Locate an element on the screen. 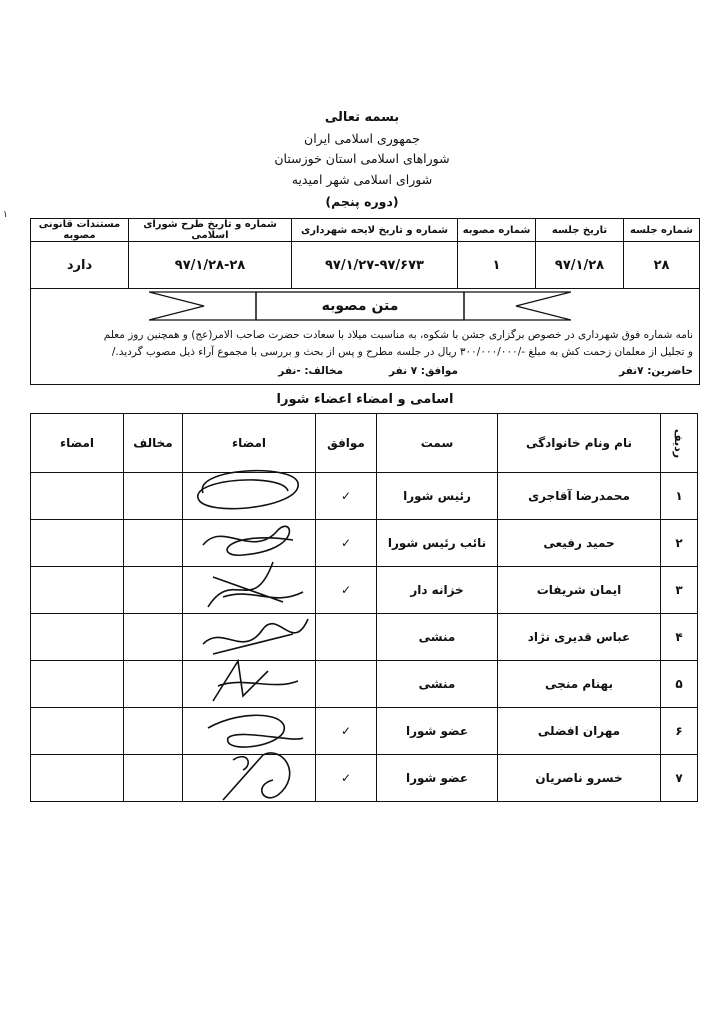  col-oppose: مخالف is located at coordinates (153, 443).